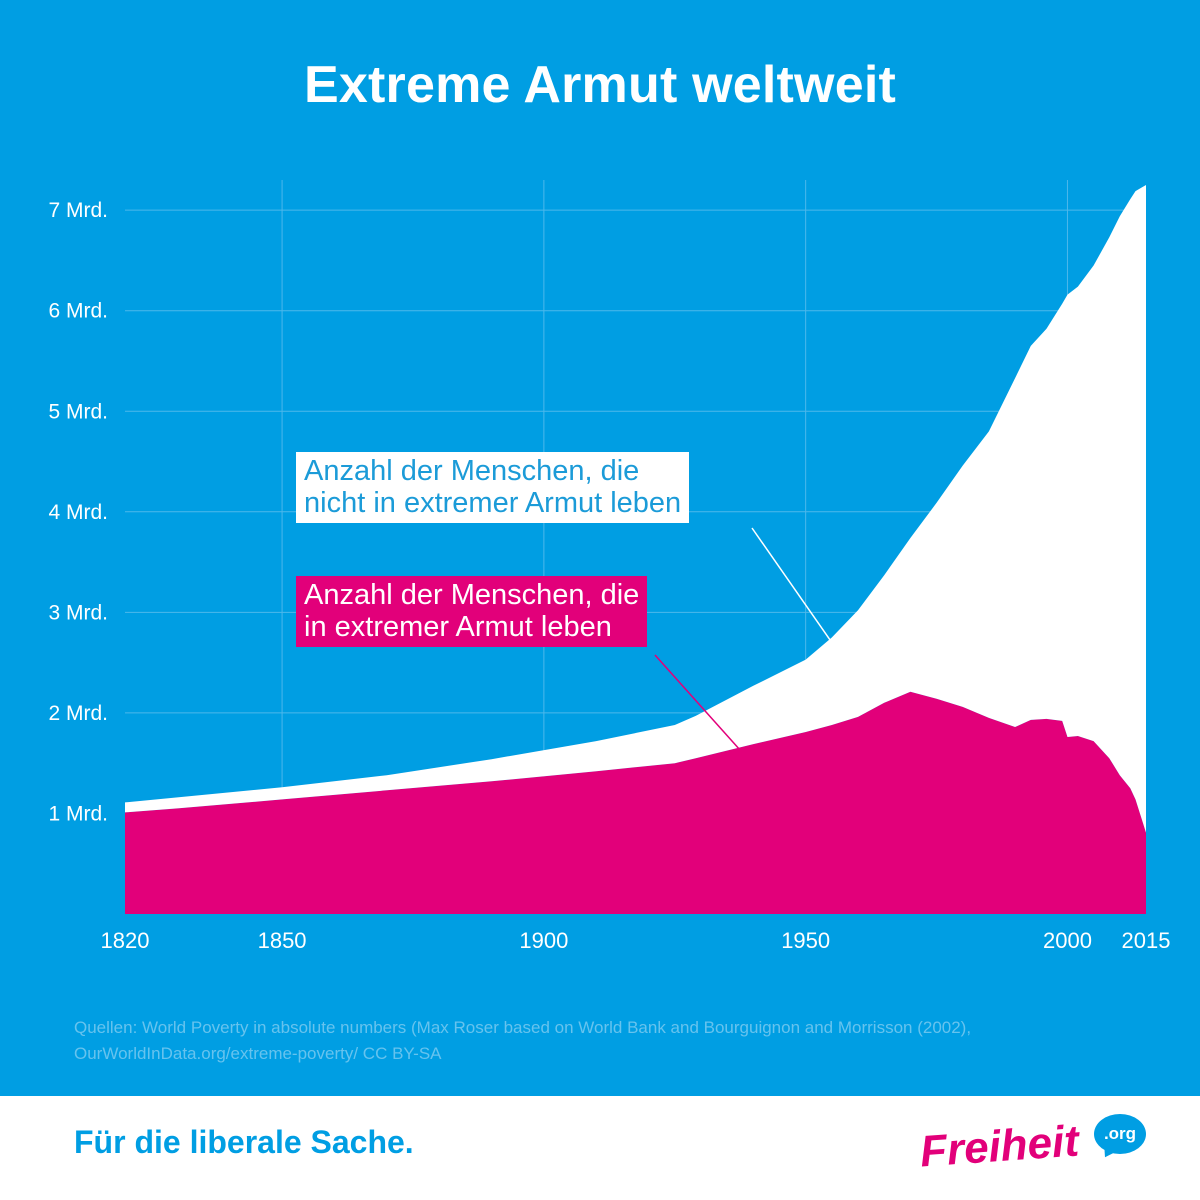 Image resolution: width=1200 pixels, height=1200 pixels. Describe the element at coordinates (282, 940) in the screenshot. I see `x-tick-label: 1850` at that location.